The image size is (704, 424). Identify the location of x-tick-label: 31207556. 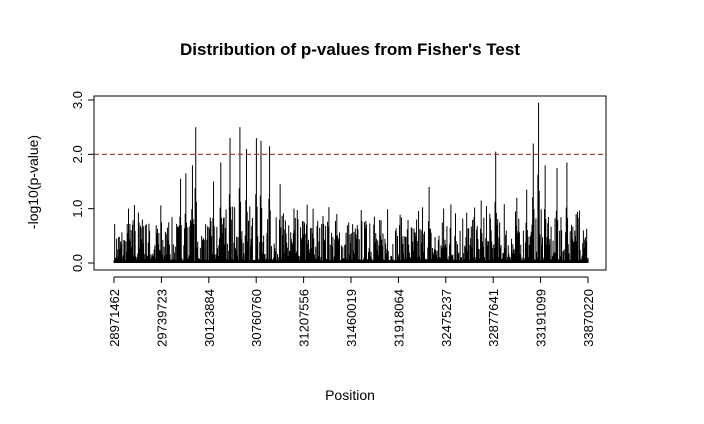
(304, 318).